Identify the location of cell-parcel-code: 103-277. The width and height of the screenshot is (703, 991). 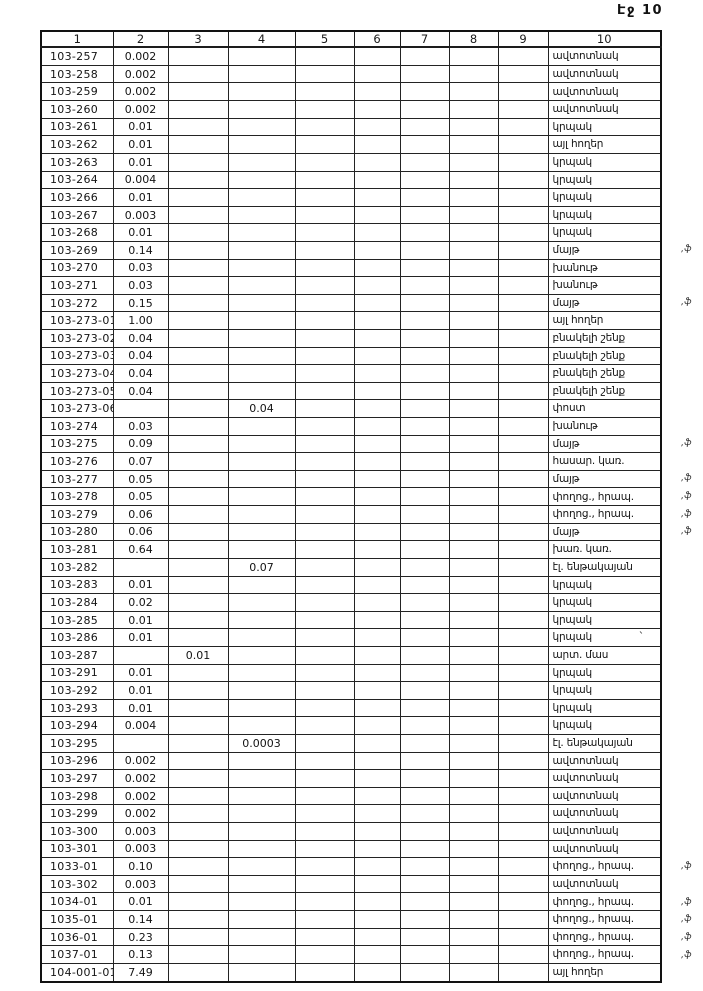
(77, 479).